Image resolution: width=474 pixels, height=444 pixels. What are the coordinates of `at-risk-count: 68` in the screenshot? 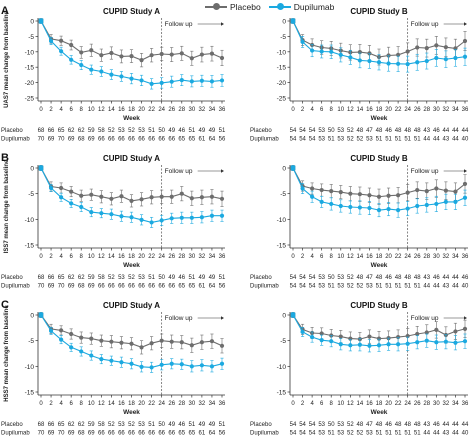 It's located at (41, 131).